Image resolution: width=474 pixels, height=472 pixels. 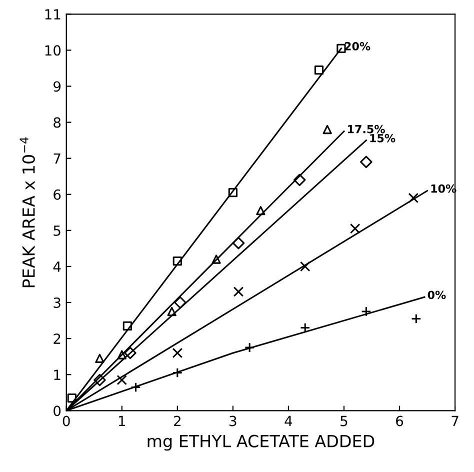 I want to click on series-label: 0%, so click(x=437, y=295).